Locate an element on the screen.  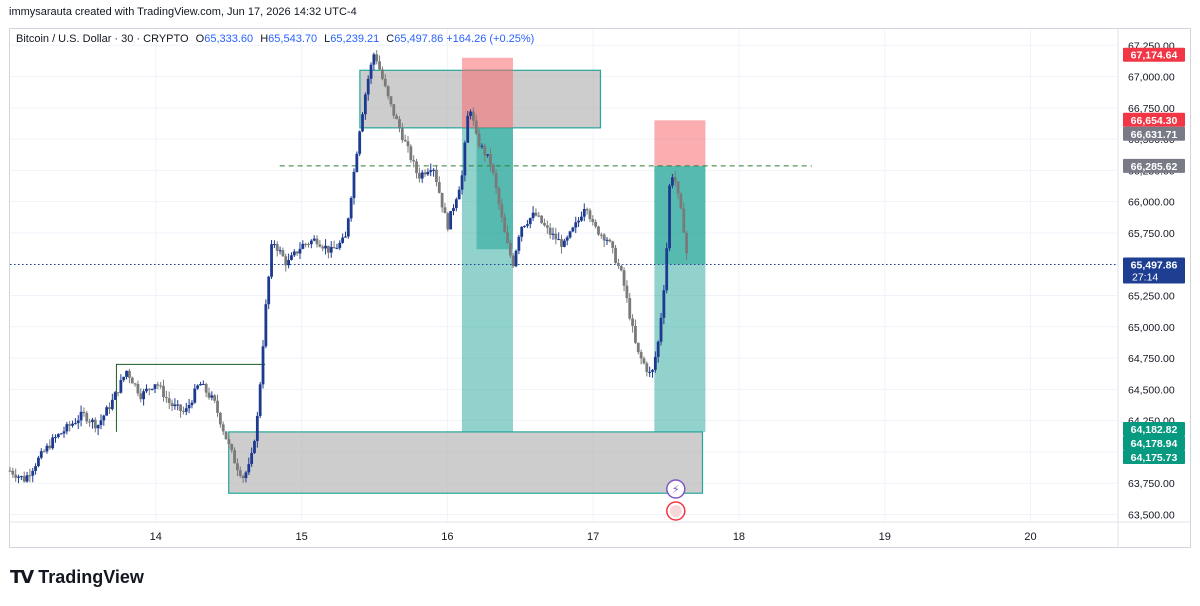
time-tick-label: 15 is located at coordinates (301, 537).